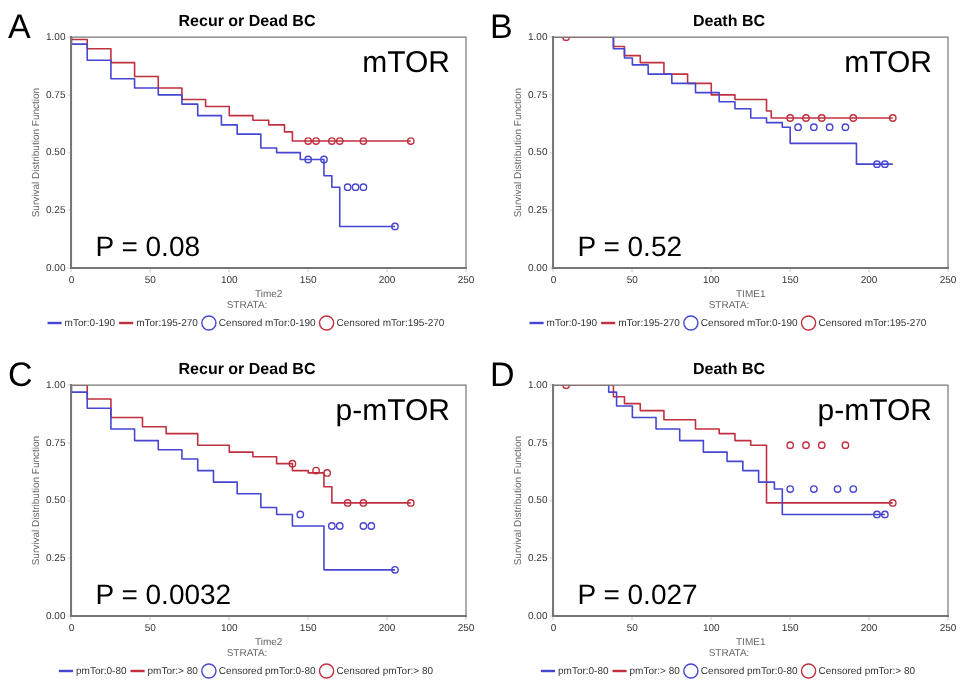 This screenshot has width=964, height=696. What do you see at coordinates (20, 376) in the screenshot?
I see `text: C` at bounding box center [20, 376].